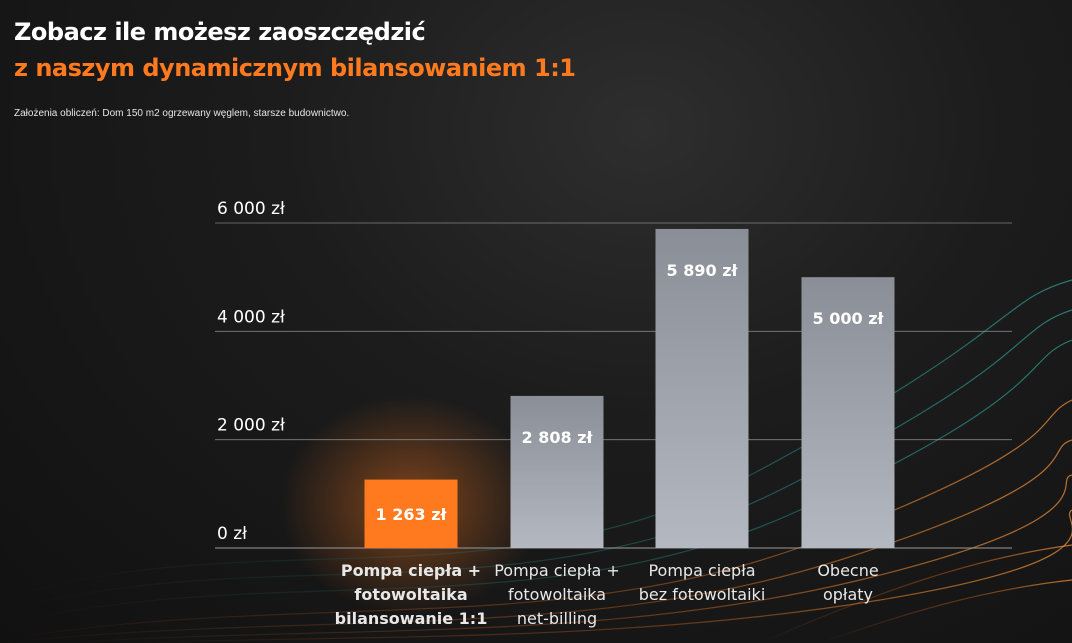 This screenshot has height=643, width=1072. Describe the element at coordinates (251, 317) in the screenshot. I see `y-tick-label: 4 000 zł` at that location.